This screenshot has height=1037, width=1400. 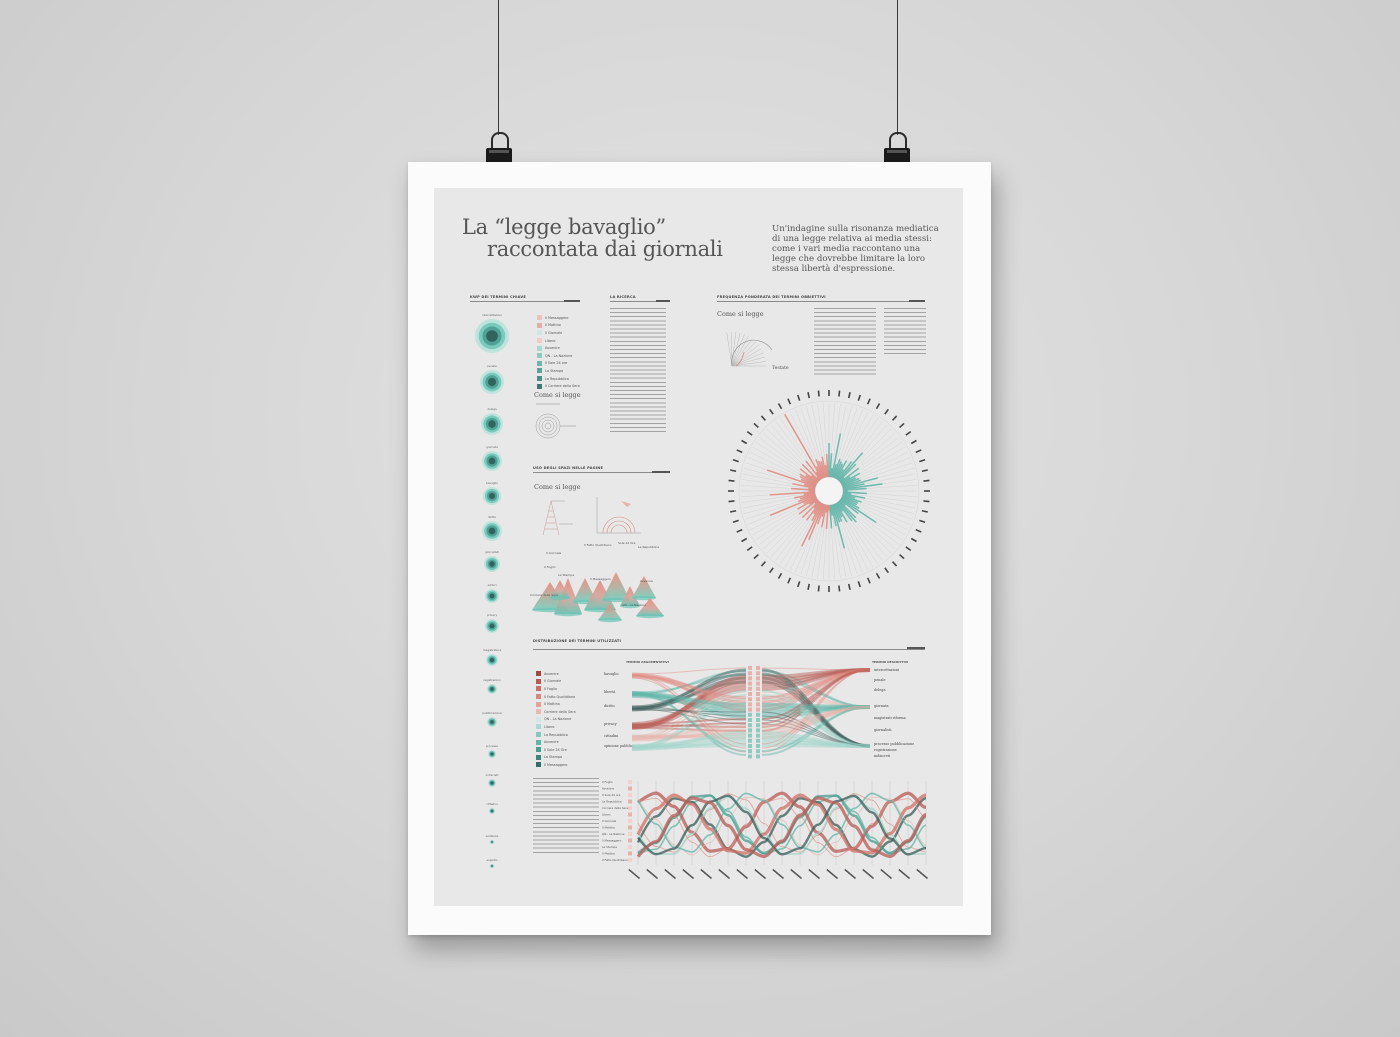 What do you see at coordinates (492, 483) in the screenshot?
I see `kwp-term-label: bavaglio` at bounding box center [492, 483].